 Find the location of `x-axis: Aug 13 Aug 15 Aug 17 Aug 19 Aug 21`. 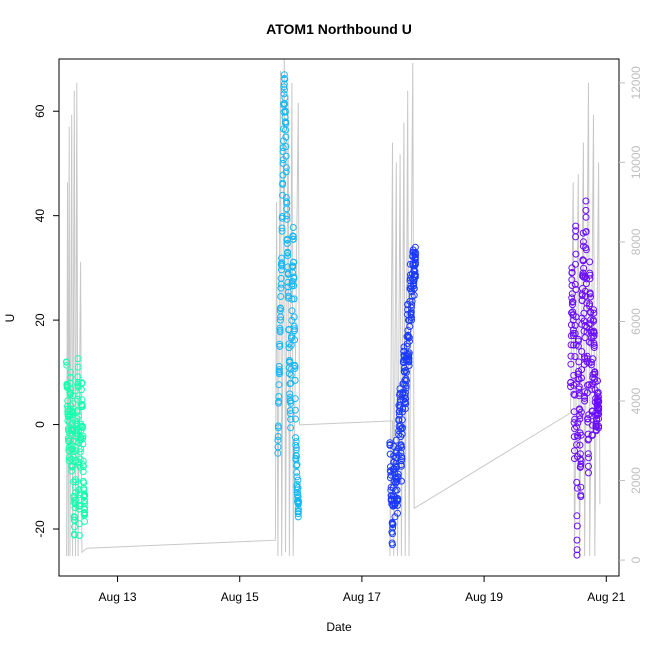

x-axis: Aug 13 Aug 15 Aug 17 Aug 19 Aug 21 is located at coordinates (362, 590).